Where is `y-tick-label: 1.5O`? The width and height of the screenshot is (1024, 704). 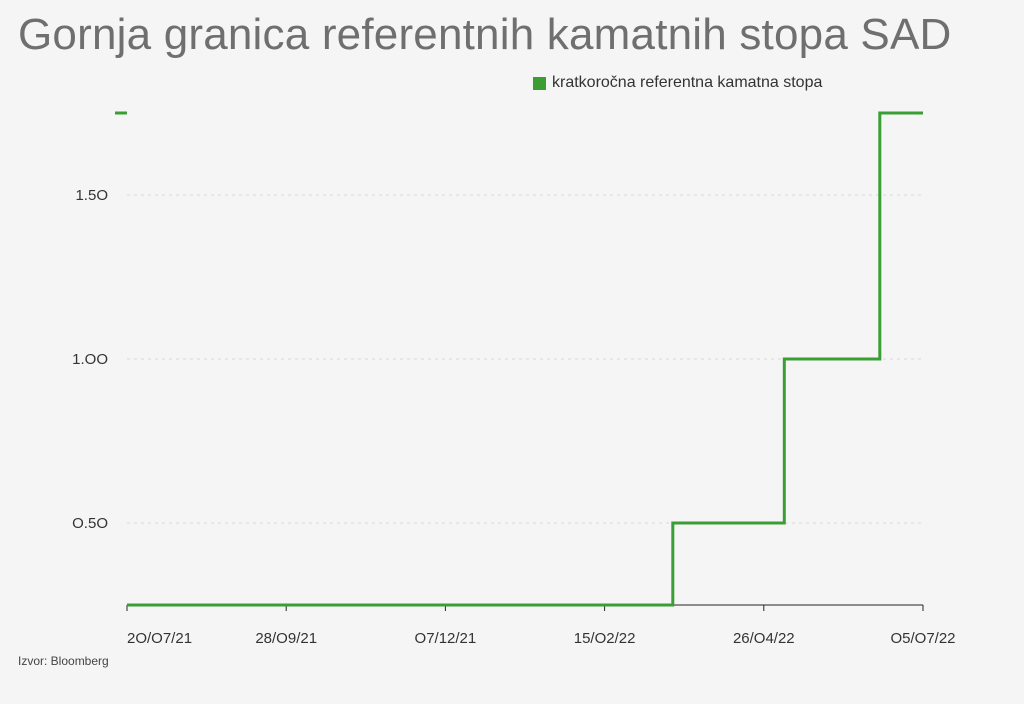 y-tick-label: 1.5O is located at coordinates (91, 195).